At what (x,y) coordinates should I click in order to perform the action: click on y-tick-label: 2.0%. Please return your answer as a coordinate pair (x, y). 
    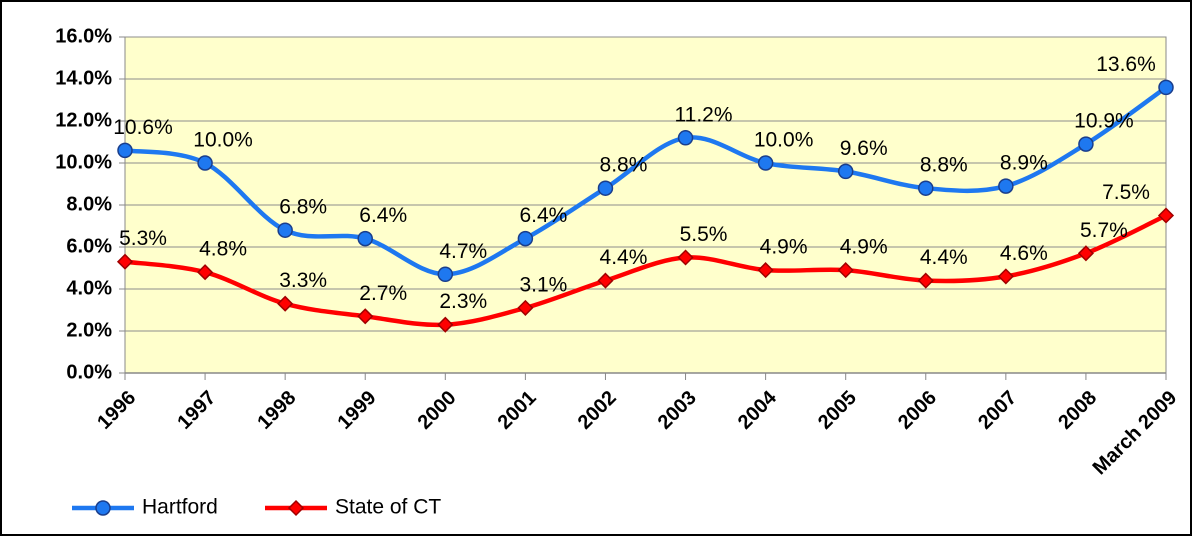
    Looking at the image, I should click on (89, 330).